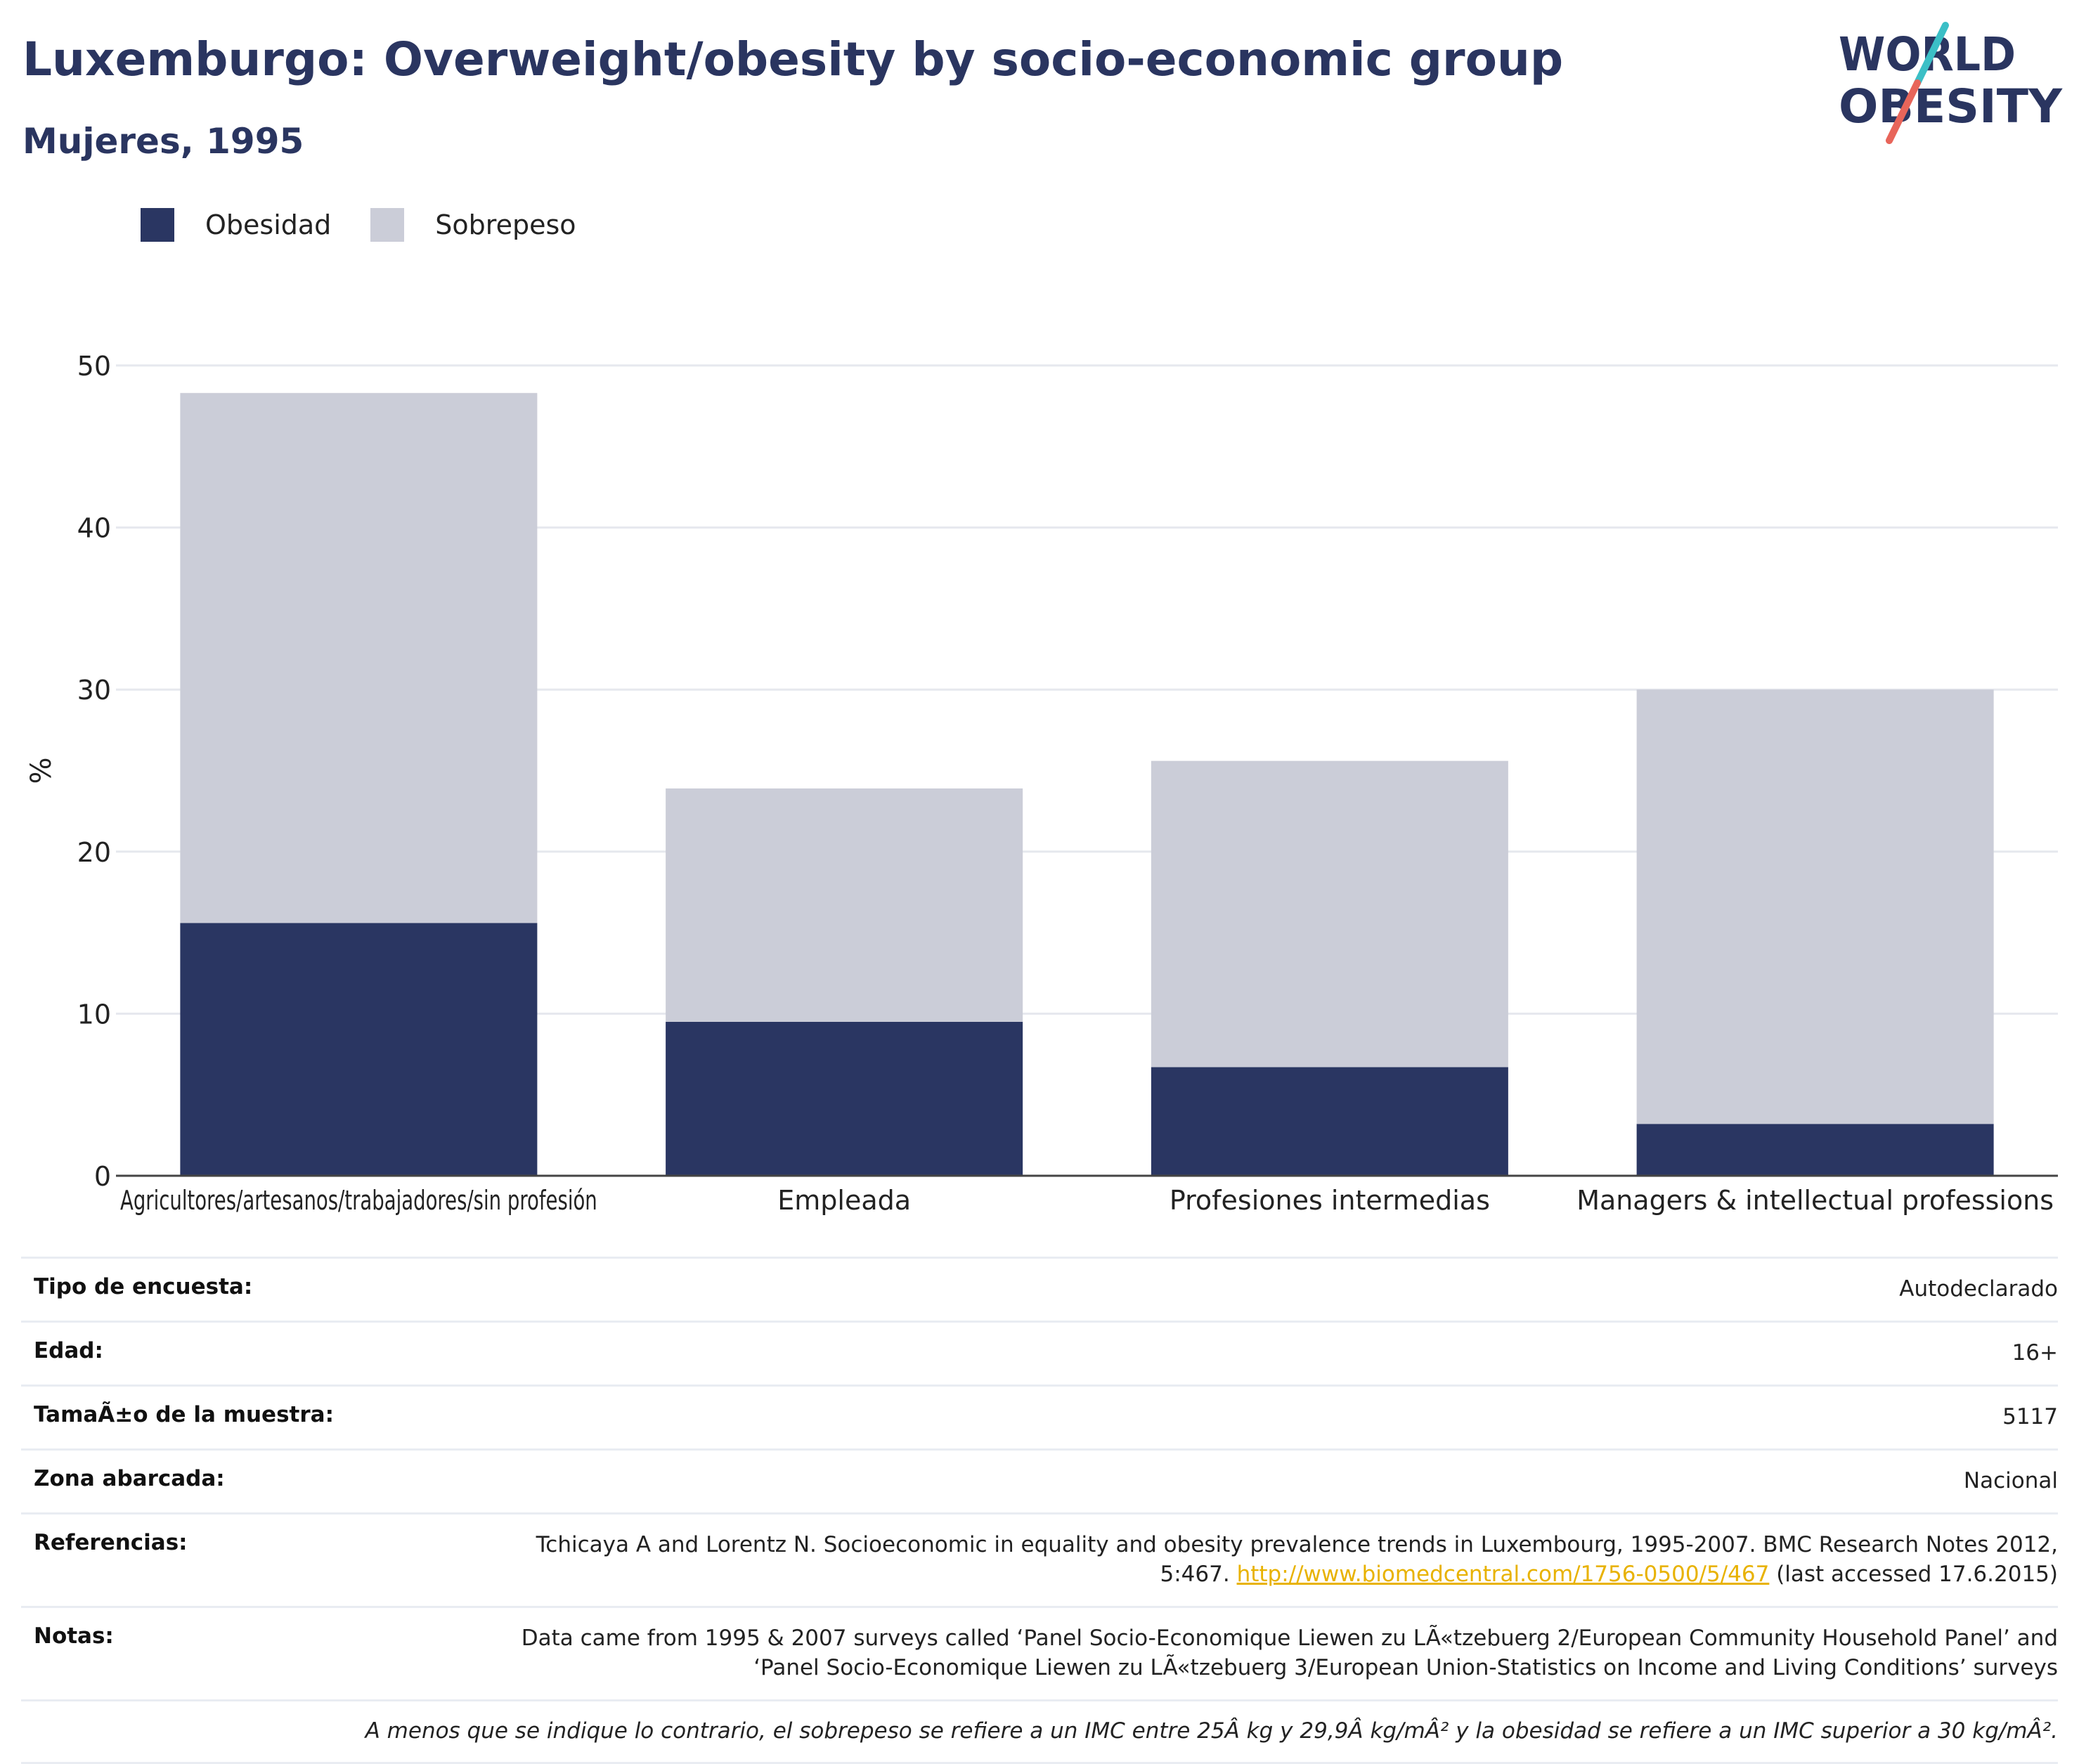 This screenshot has height=1764, width=2079. Describe the element at coordinates (111, 1542) in the screenshot. I see `info-label-references: Referencias:` at that location.